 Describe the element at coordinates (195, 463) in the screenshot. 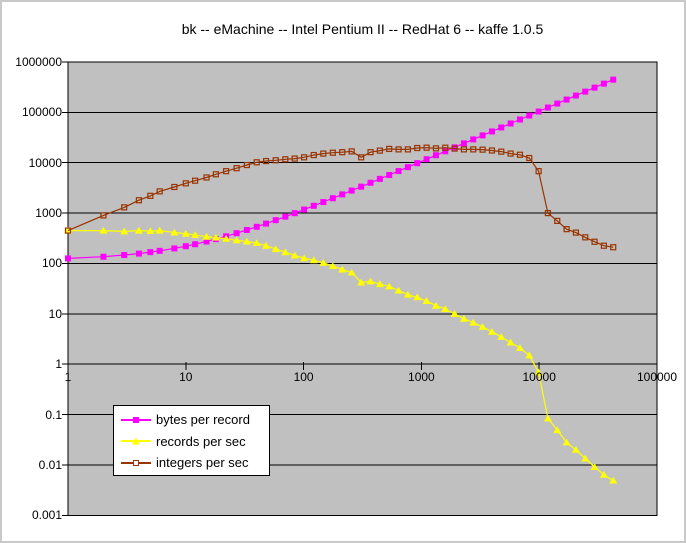

I see `legend-item-integers-per-sec: integers per sec` at that location.